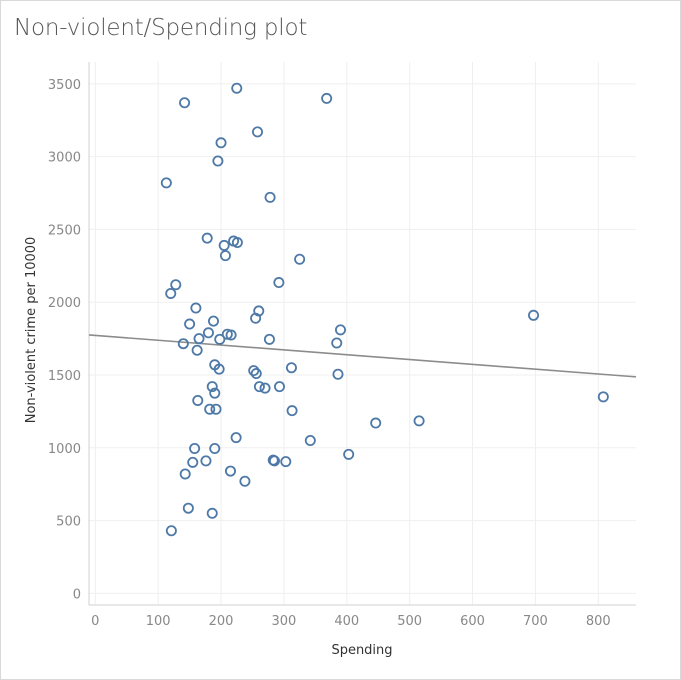 The image size is (681, 680). I want to click on x-tick-label: 400, so click(346, 621).